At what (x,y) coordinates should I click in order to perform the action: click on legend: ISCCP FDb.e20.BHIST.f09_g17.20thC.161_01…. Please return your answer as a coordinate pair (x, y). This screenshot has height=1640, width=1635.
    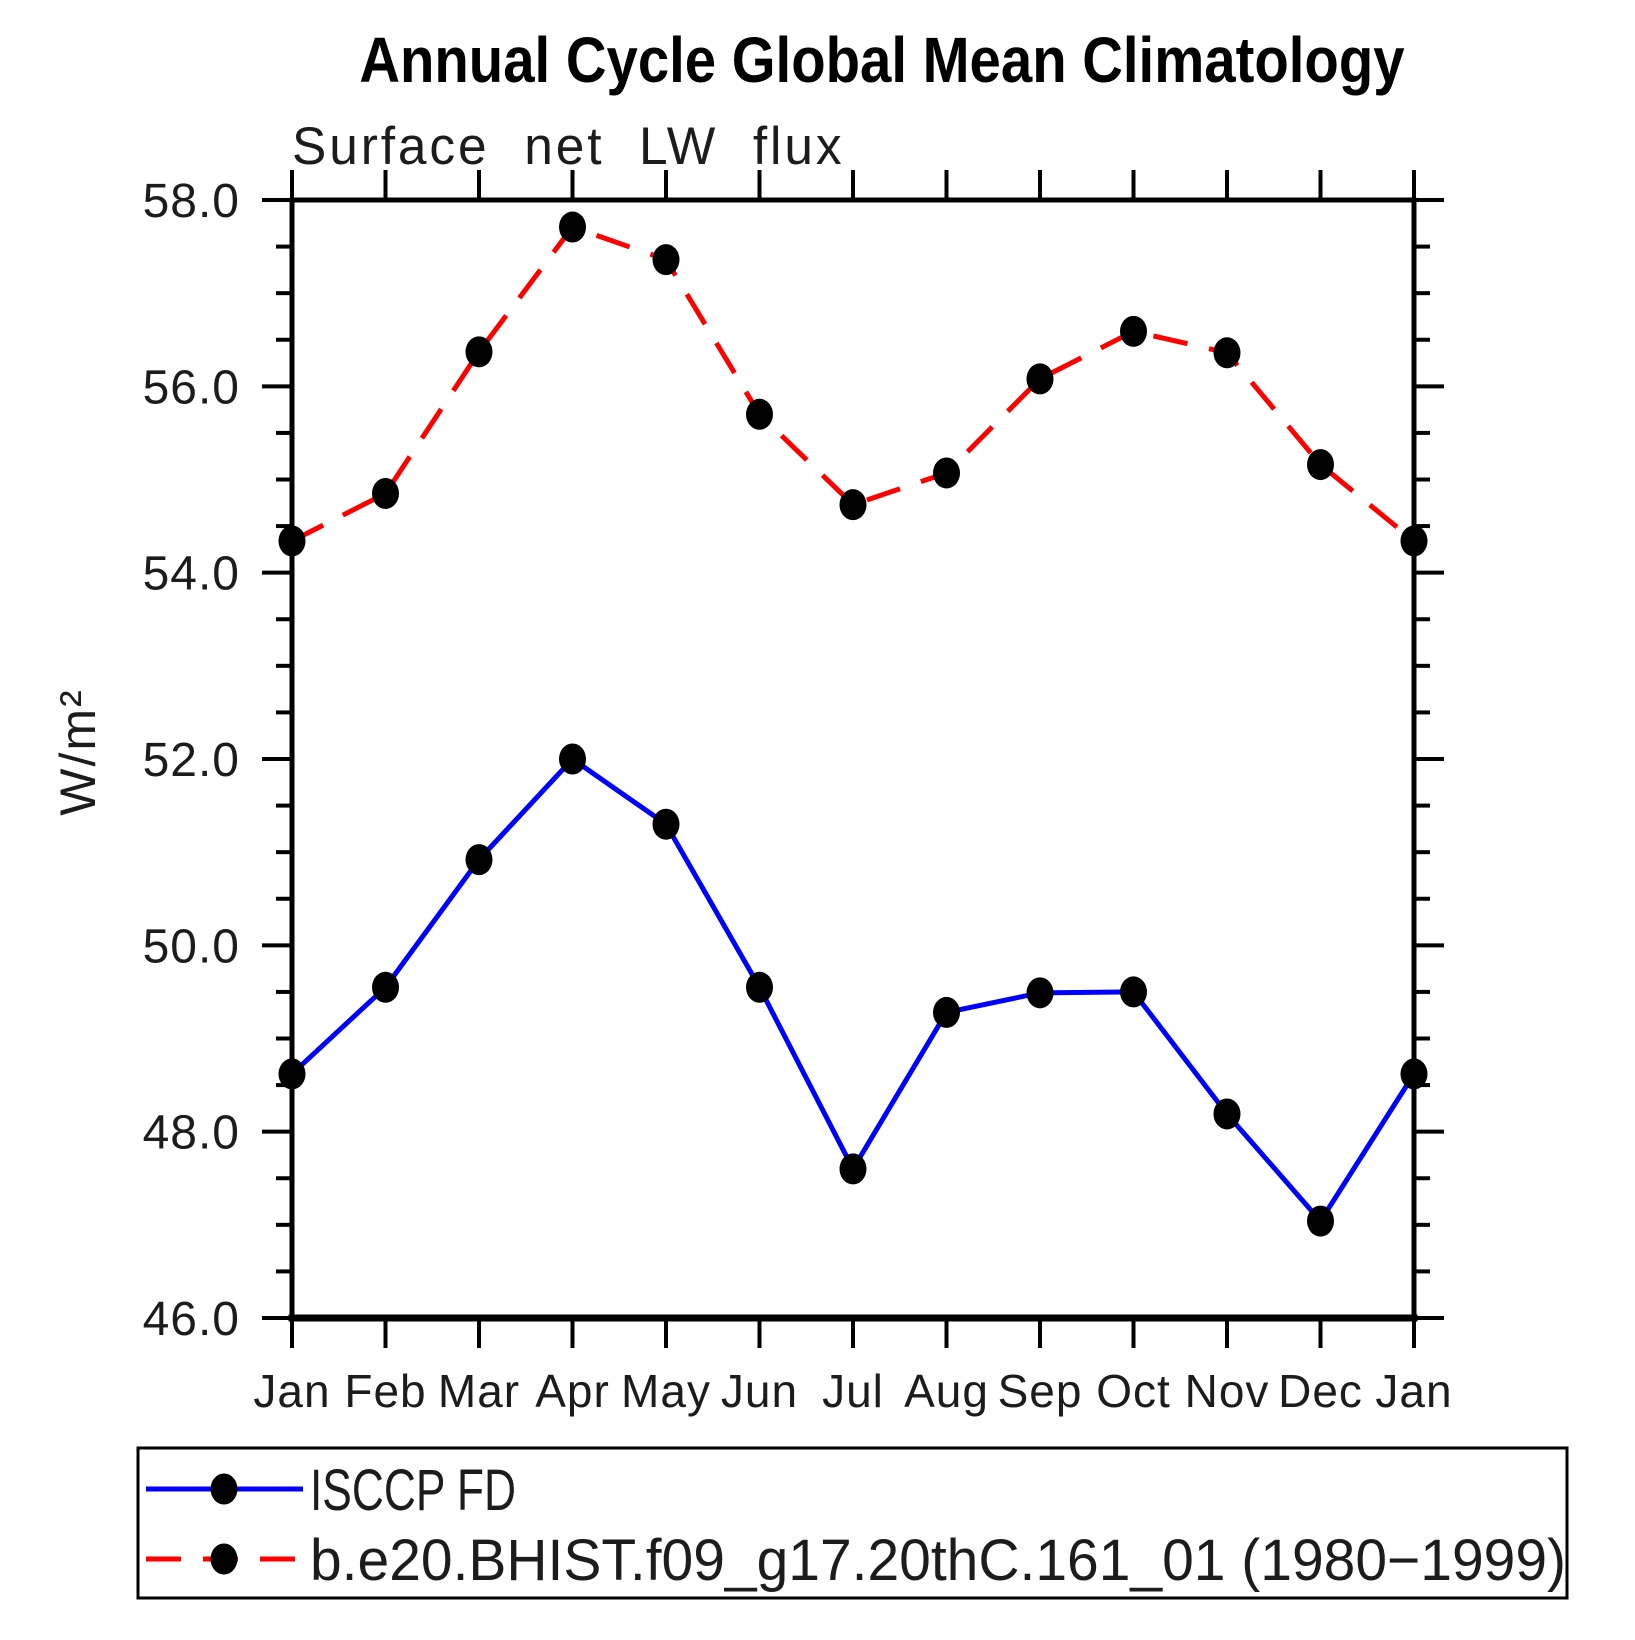
    Looking at the image, I should click on (852, 1523).